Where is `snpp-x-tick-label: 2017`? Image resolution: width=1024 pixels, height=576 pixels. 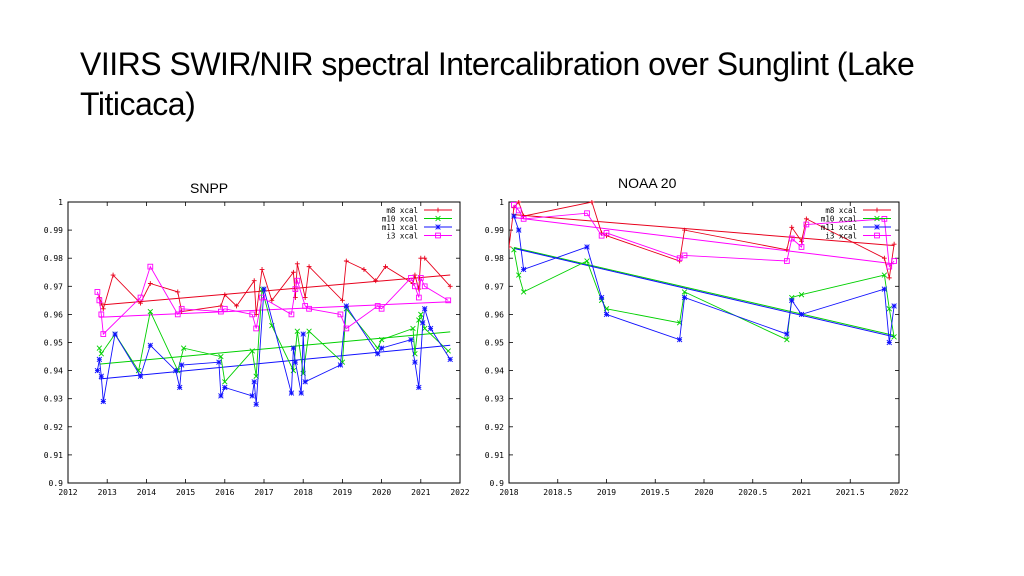
snpp-x-tick-label: 2017 is located at coordinates (263, 492).